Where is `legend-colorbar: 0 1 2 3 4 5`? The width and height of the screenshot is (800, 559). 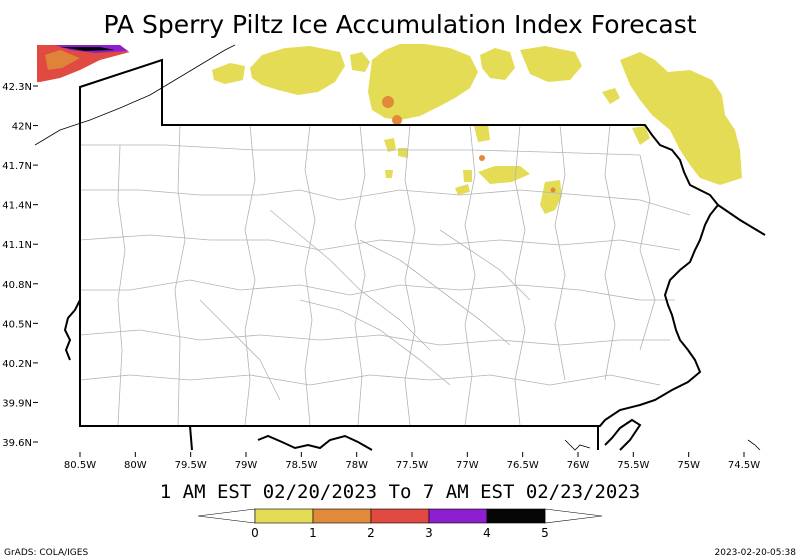 legend-colorbar: 0 1 2 3 4 5 is located at coordinates (400, 524).